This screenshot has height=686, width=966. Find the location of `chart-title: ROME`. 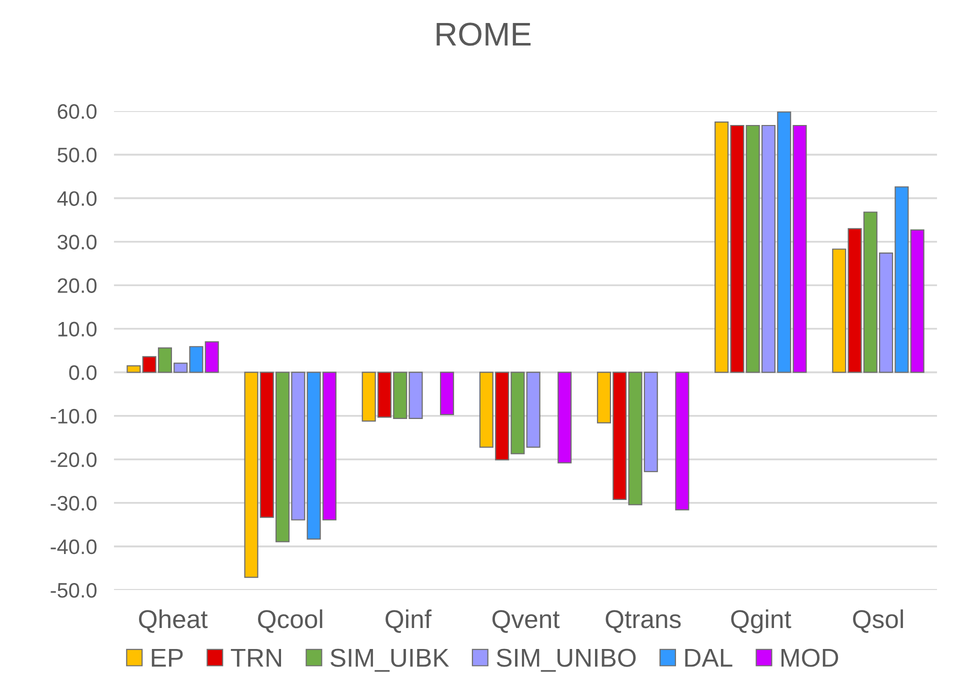

chart-title: ROME is located at coordinates (483, 34).